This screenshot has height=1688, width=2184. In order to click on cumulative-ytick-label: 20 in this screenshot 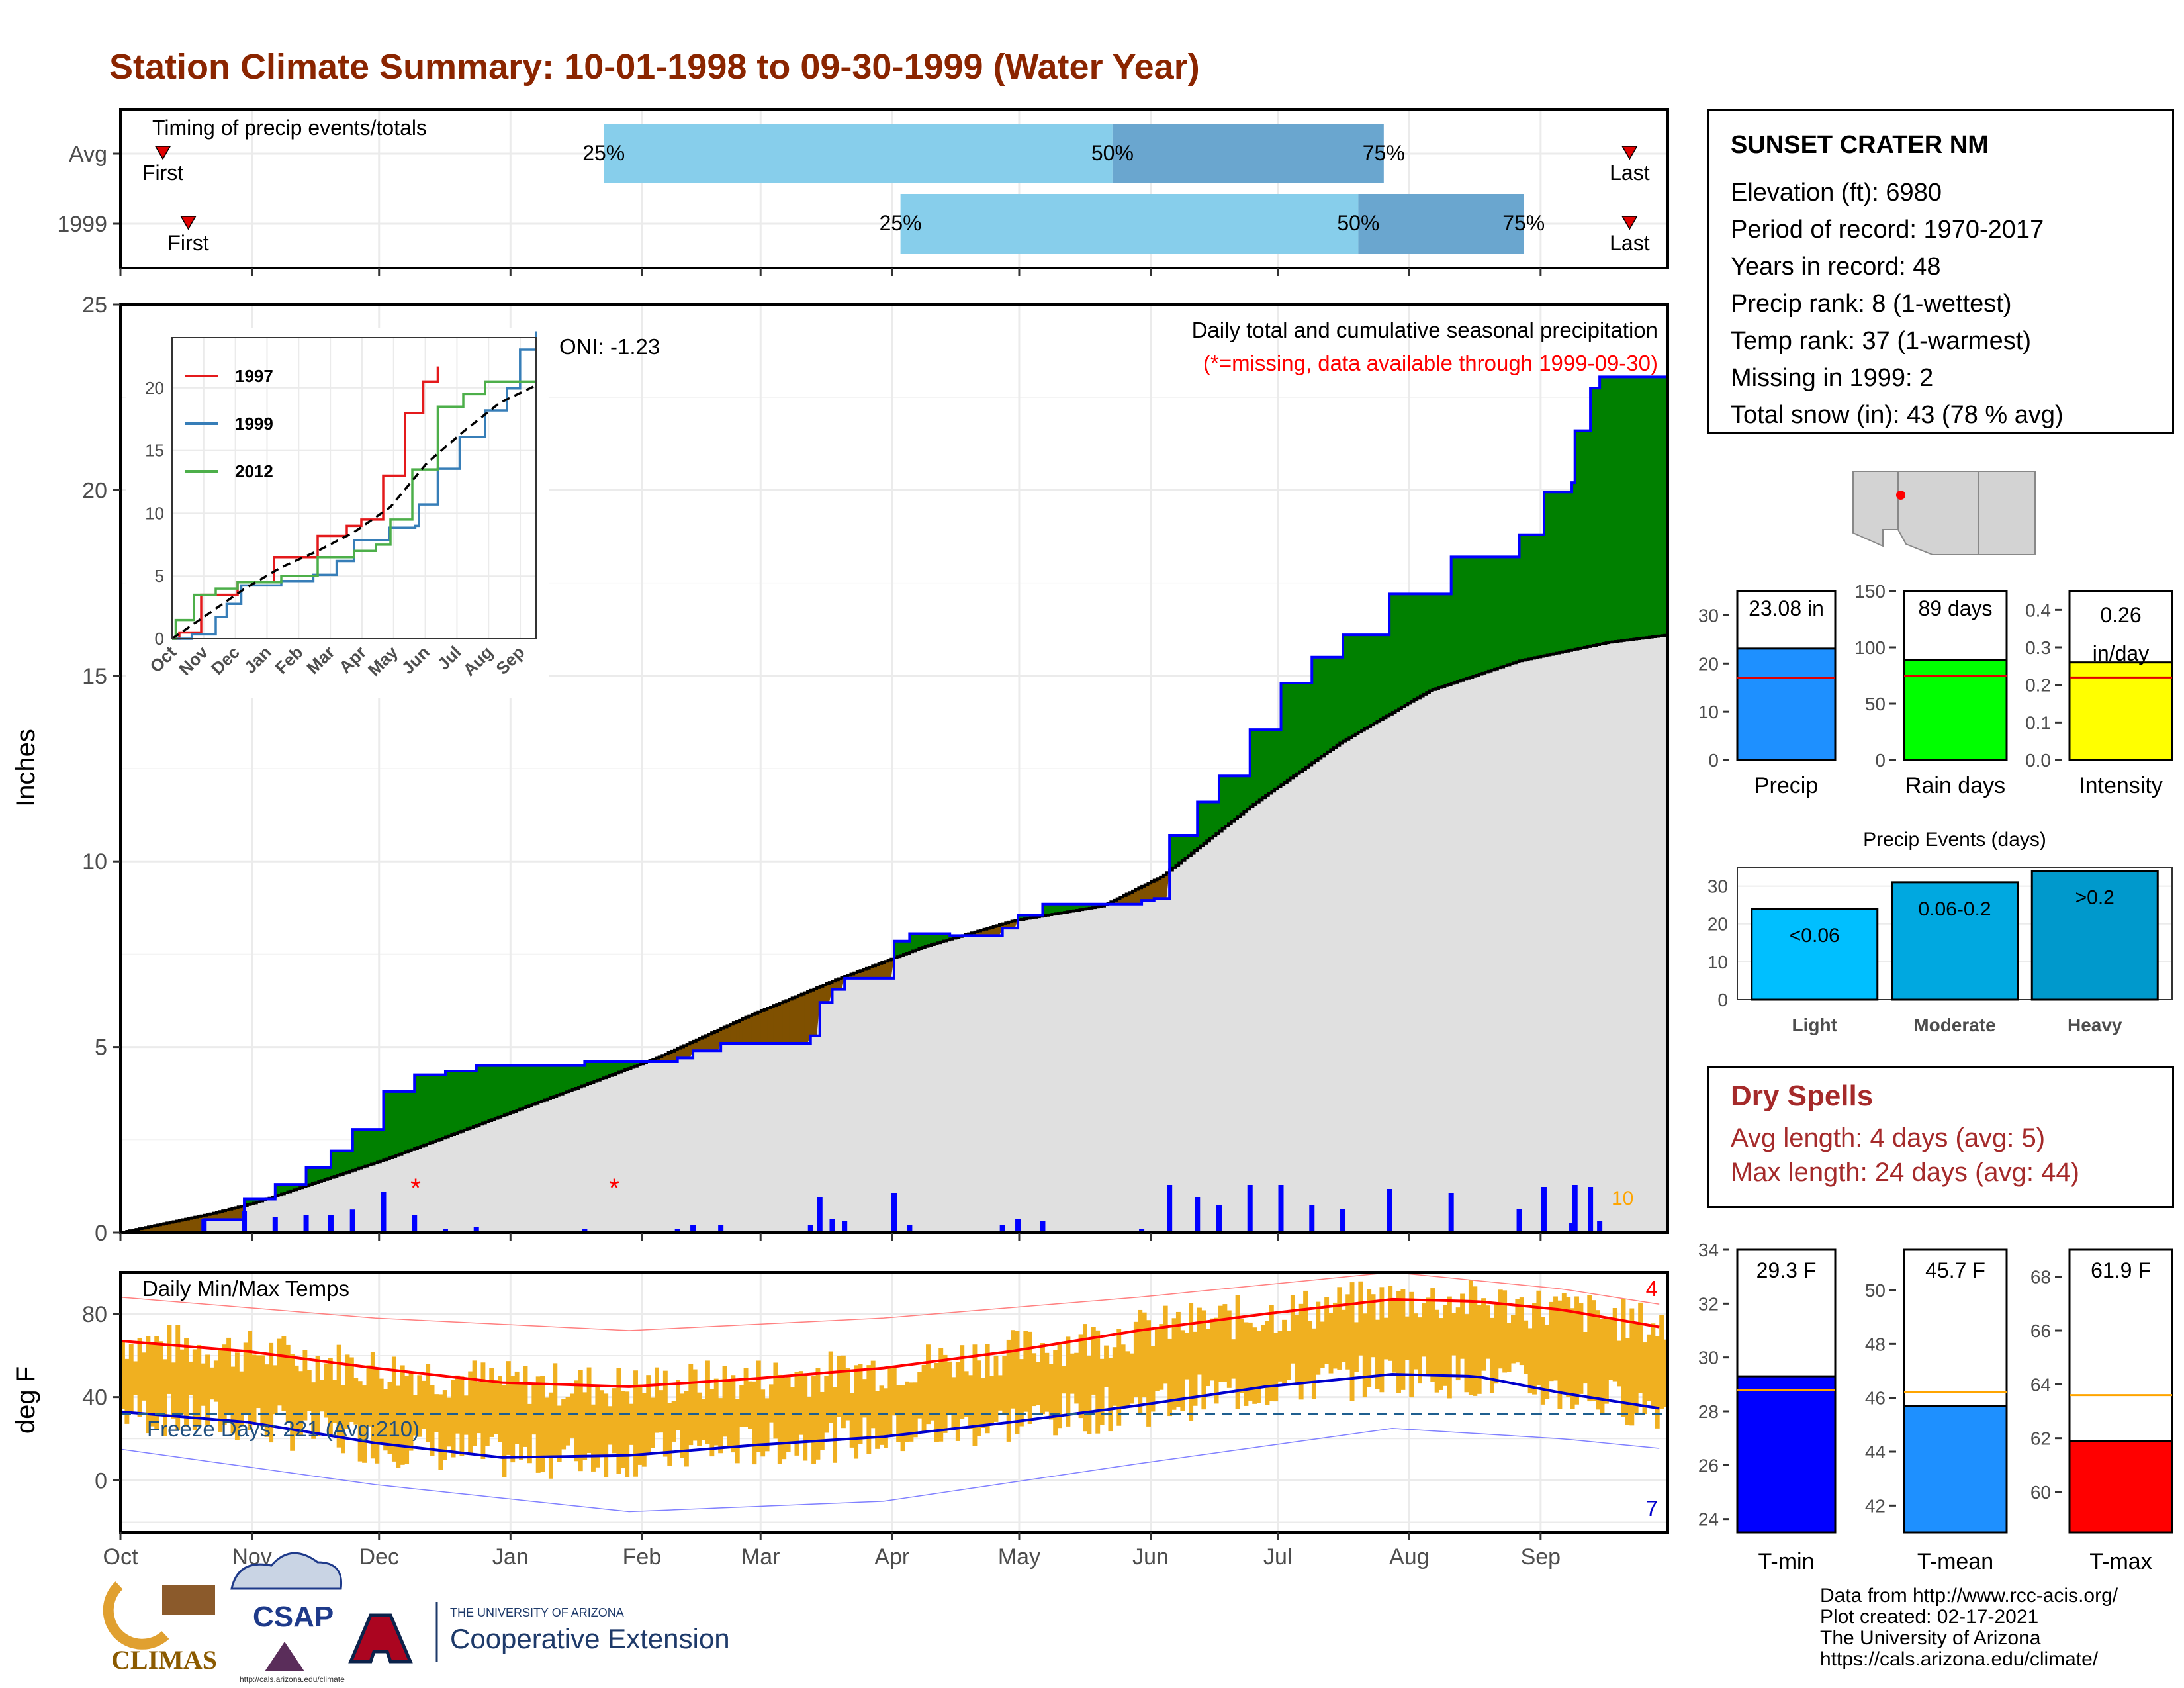, I will do `click(95, 490)`.